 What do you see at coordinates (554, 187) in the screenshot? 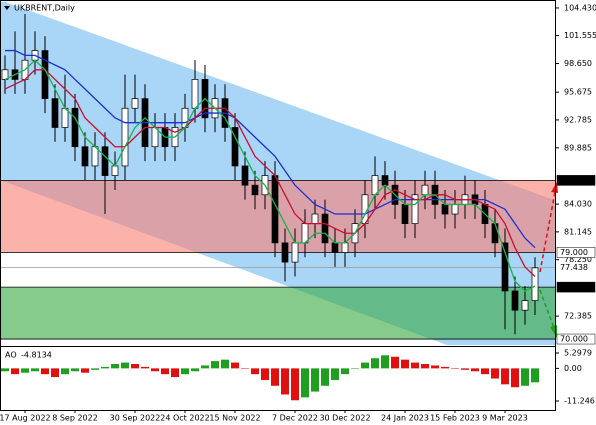
I see `arrow-head` at bounding box center [554, 187].